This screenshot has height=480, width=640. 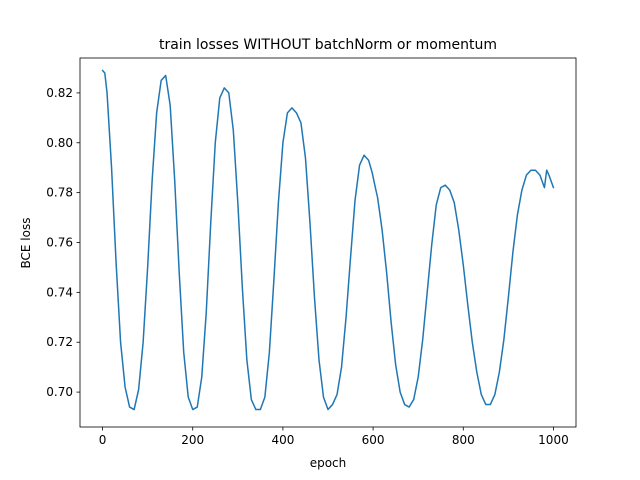 I want to click on y-tick-label: 0.80, so click(x=59, y=143).